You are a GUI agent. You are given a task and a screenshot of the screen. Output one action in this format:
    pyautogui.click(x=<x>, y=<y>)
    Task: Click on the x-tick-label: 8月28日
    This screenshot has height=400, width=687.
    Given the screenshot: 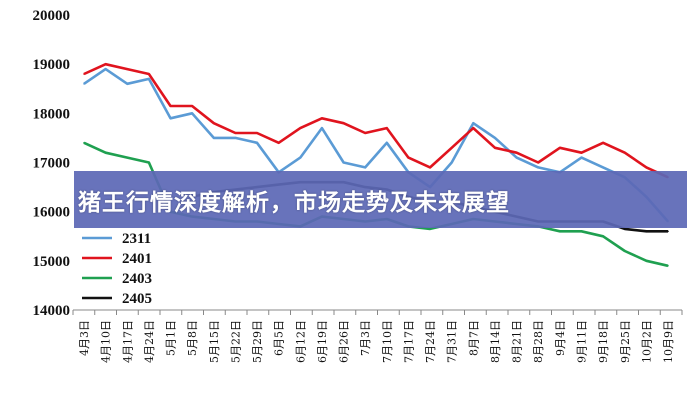 What is the action you would take?
    pyautogui.click(x=538, y=341)
    